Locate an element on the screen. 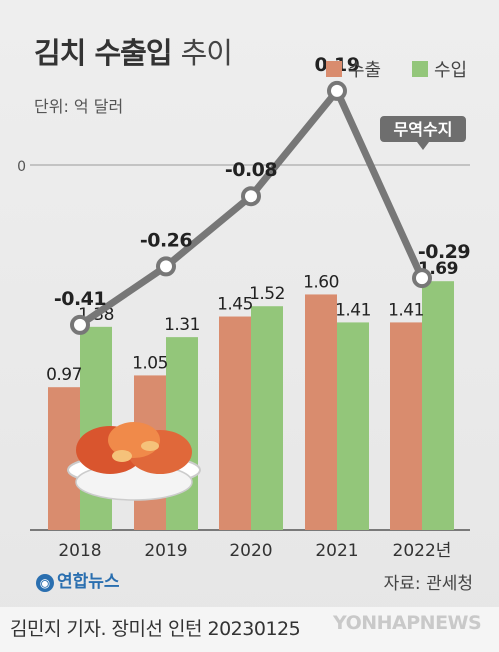 The width and height of the screenshot is (499, 652). x-tick-label: 2020 is located at coordinates (250, 551).